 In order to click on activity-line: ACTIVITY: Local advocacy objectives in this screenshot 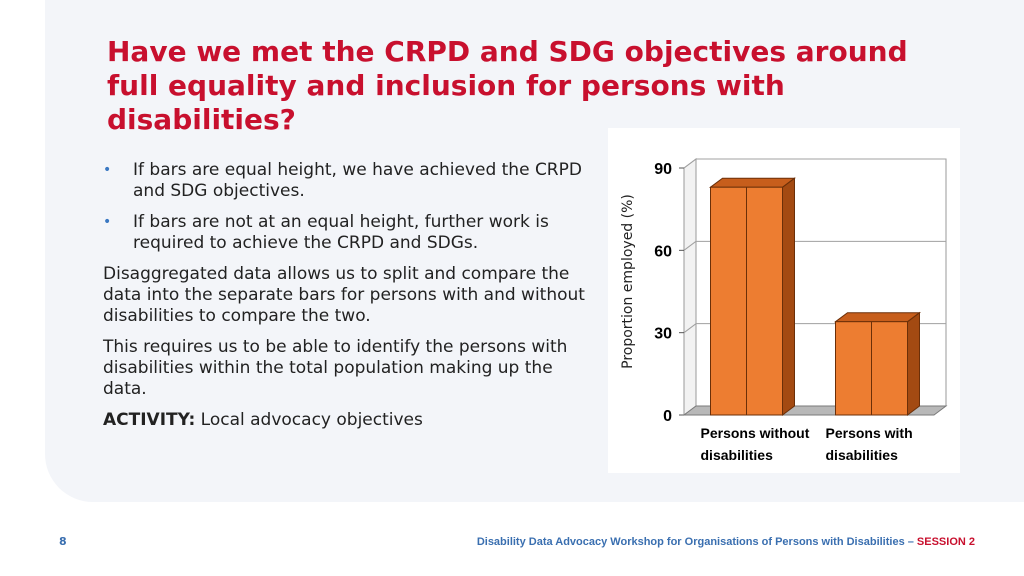, I will do `click(348, 420)`.